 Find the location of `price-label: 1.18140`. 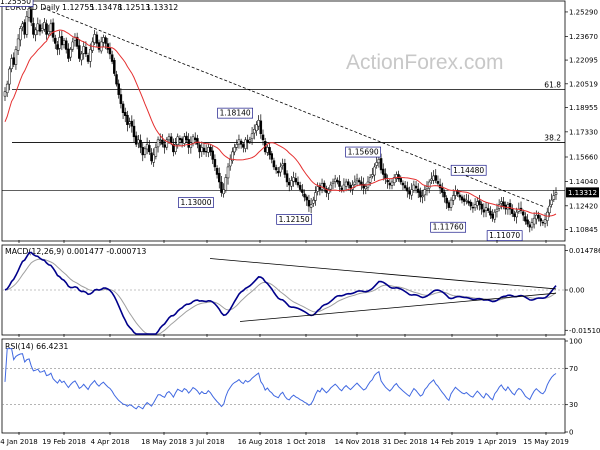

price-label: 1.18140 is located at coordinates (235, 113).